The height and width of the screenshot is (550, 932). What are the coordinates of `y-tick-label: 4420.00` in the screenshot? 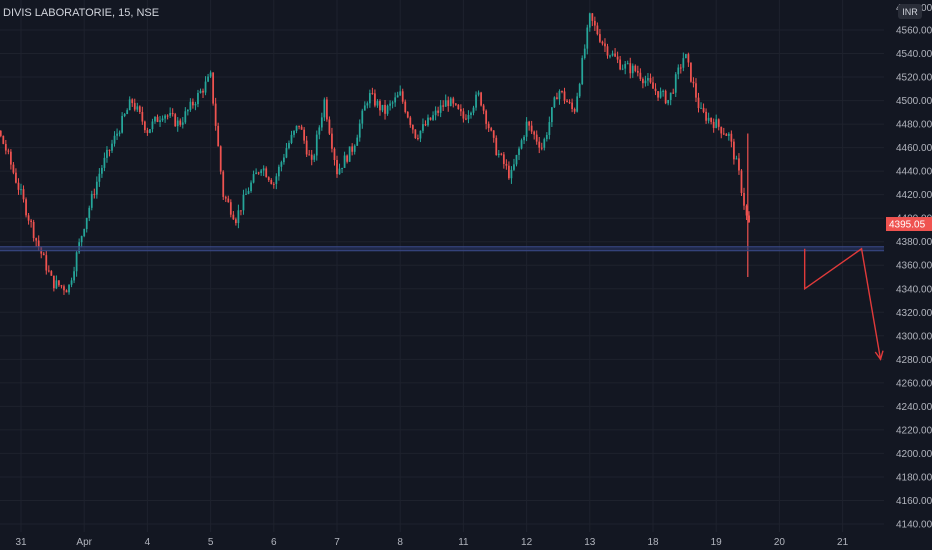 It's located at (914, 195).